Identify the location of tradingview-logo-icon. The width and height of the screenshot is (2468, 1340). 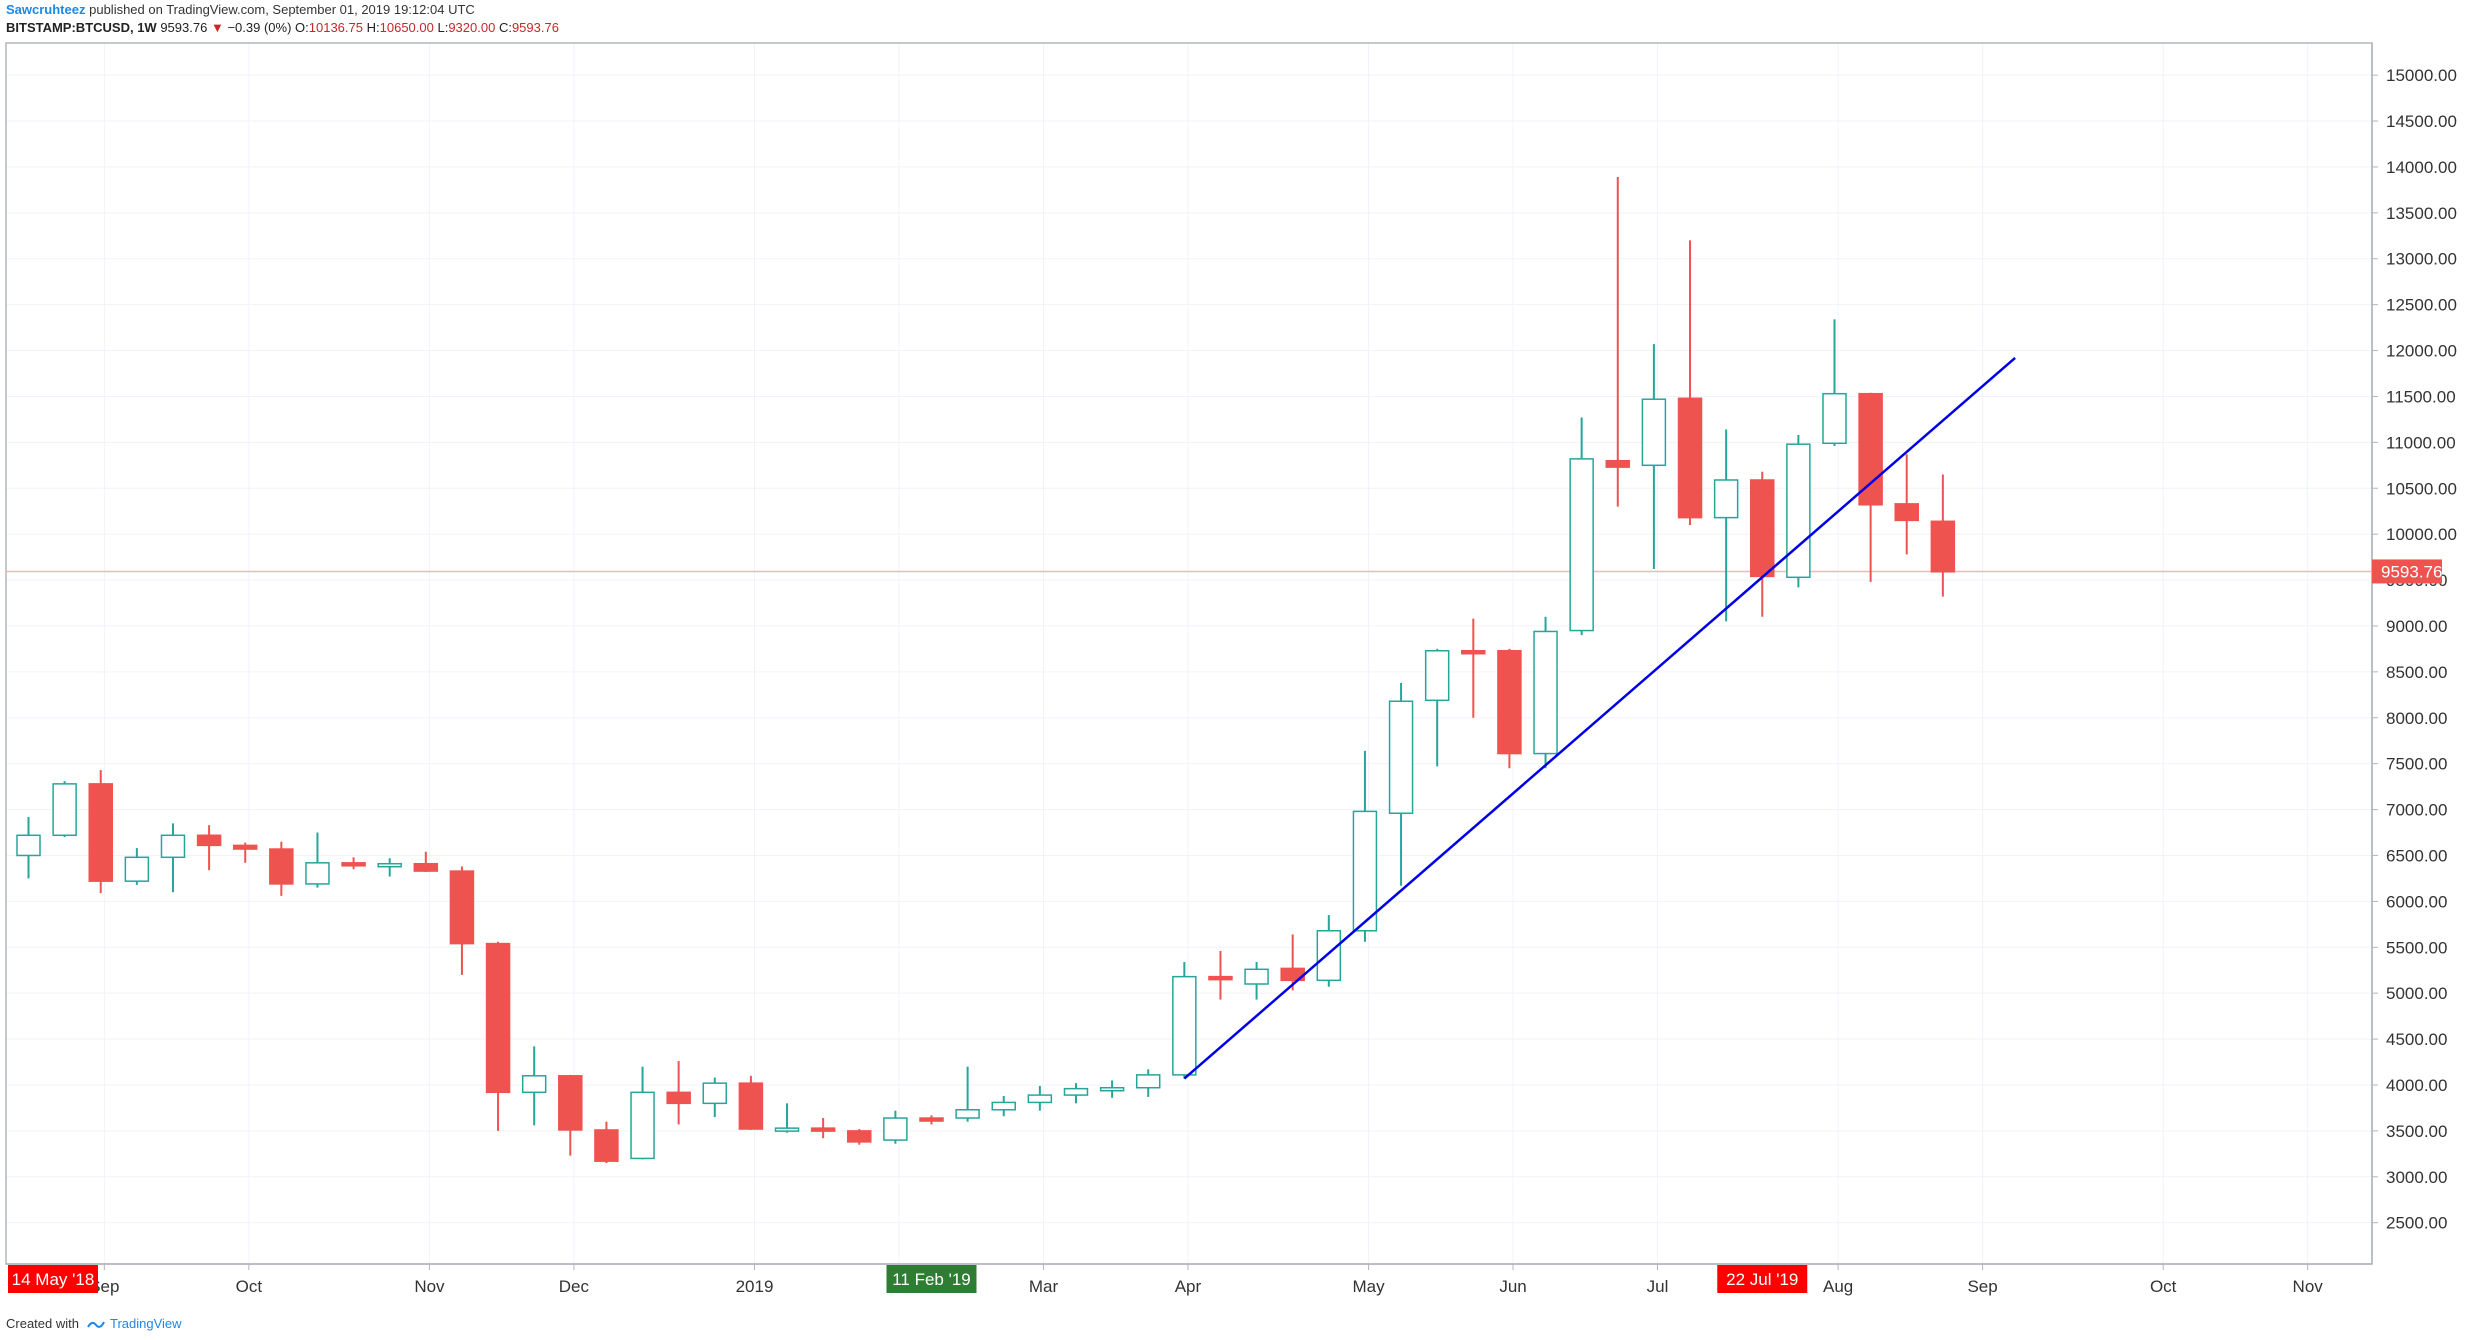
(95, 1324).